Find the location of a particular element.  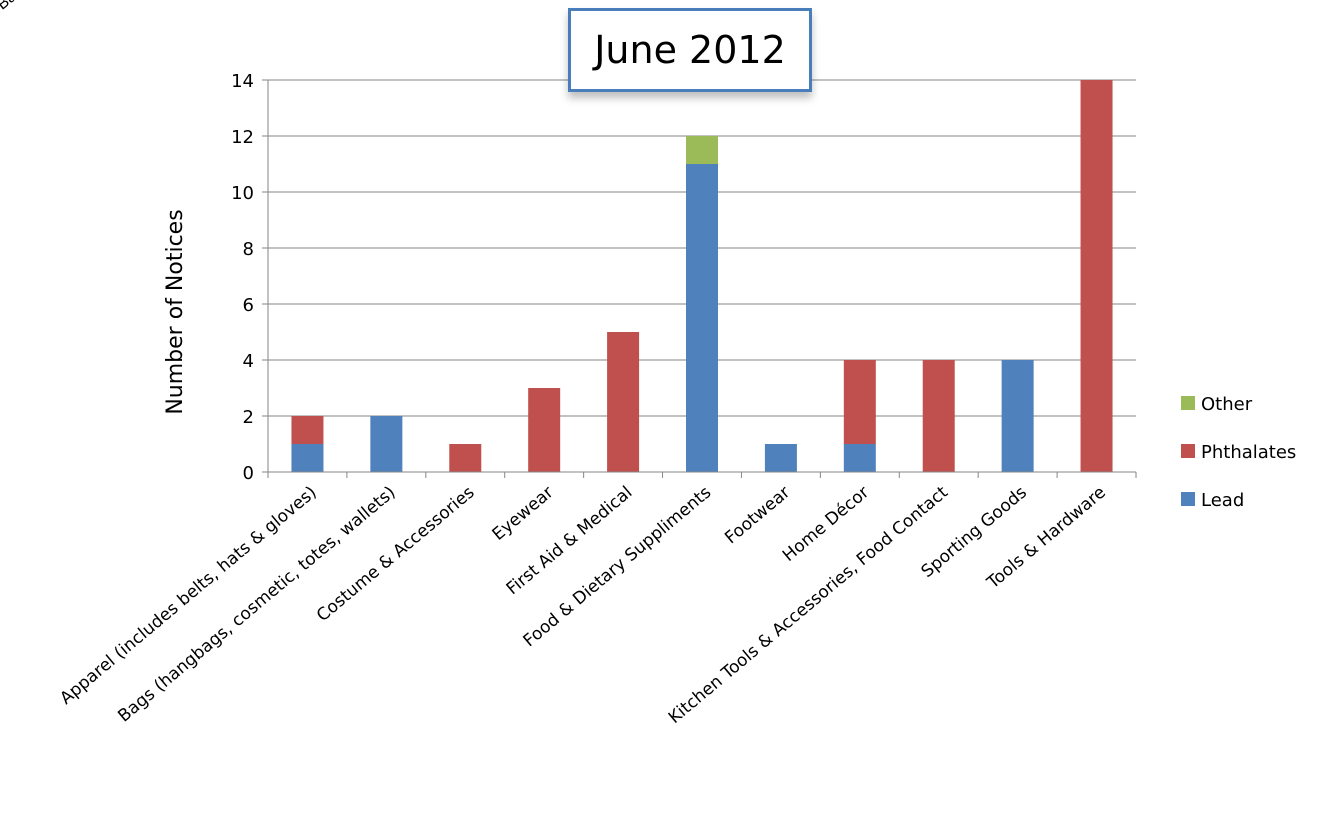

y-axis-label: Number of Notices is located at coordinates (175, 311).